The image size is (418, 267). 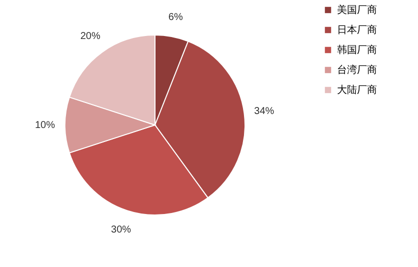 What do you see at coordinates (357, 10) in the screenshot?
I see `legend-label: 美国厂商` at bounding box center [357, 10].